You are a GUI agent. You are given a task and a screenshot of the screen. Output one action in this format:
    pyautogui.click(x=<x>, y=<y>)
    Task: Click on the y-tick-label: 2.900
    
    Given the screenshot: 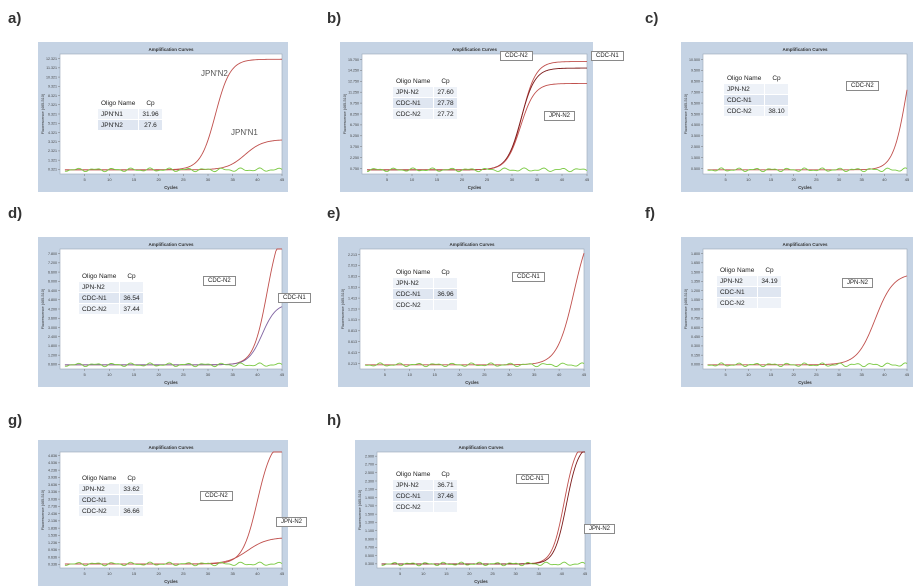 What is the action you would take?
    pyautogui.click(x=369, y=456)
    